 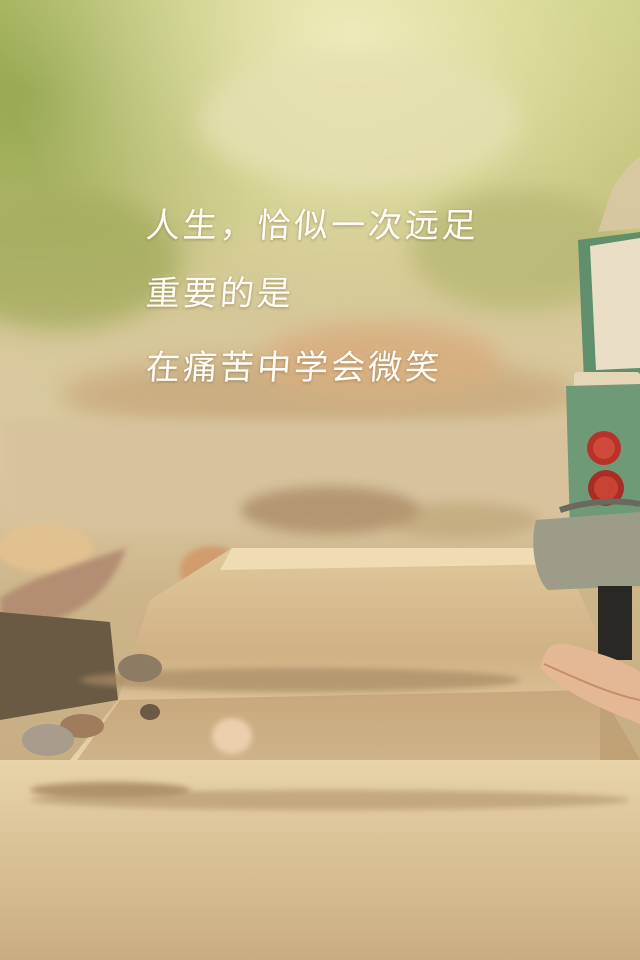 What do you see at coordinates (220, 294) in the screenshot?
I see `quote-line-2: 重要的是` at bounding box center [220, 294].